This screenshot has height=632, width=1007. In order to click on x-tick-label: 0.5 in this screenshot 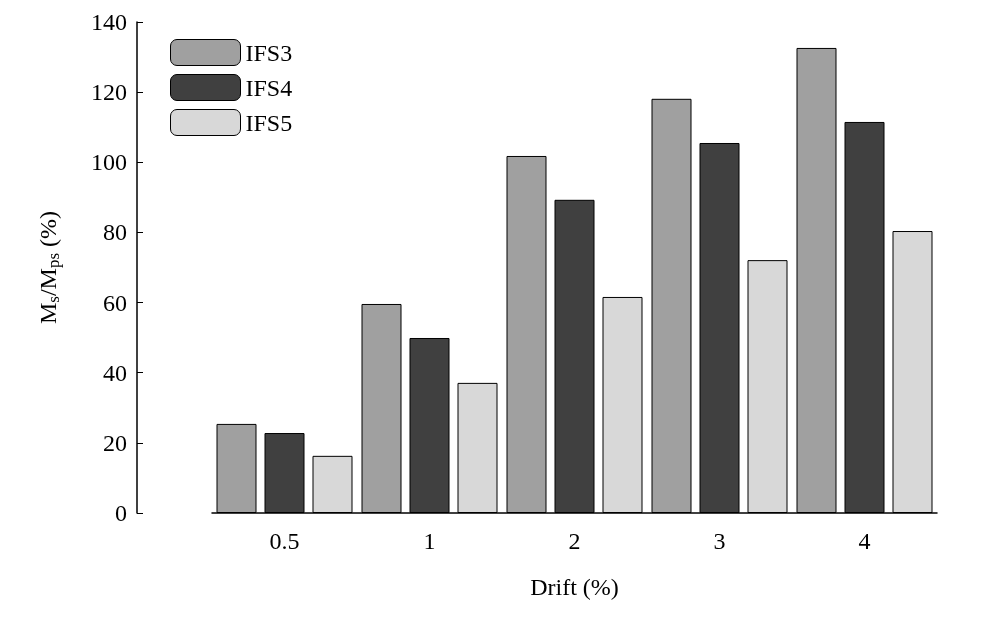, I will do `click(284, 541)`.